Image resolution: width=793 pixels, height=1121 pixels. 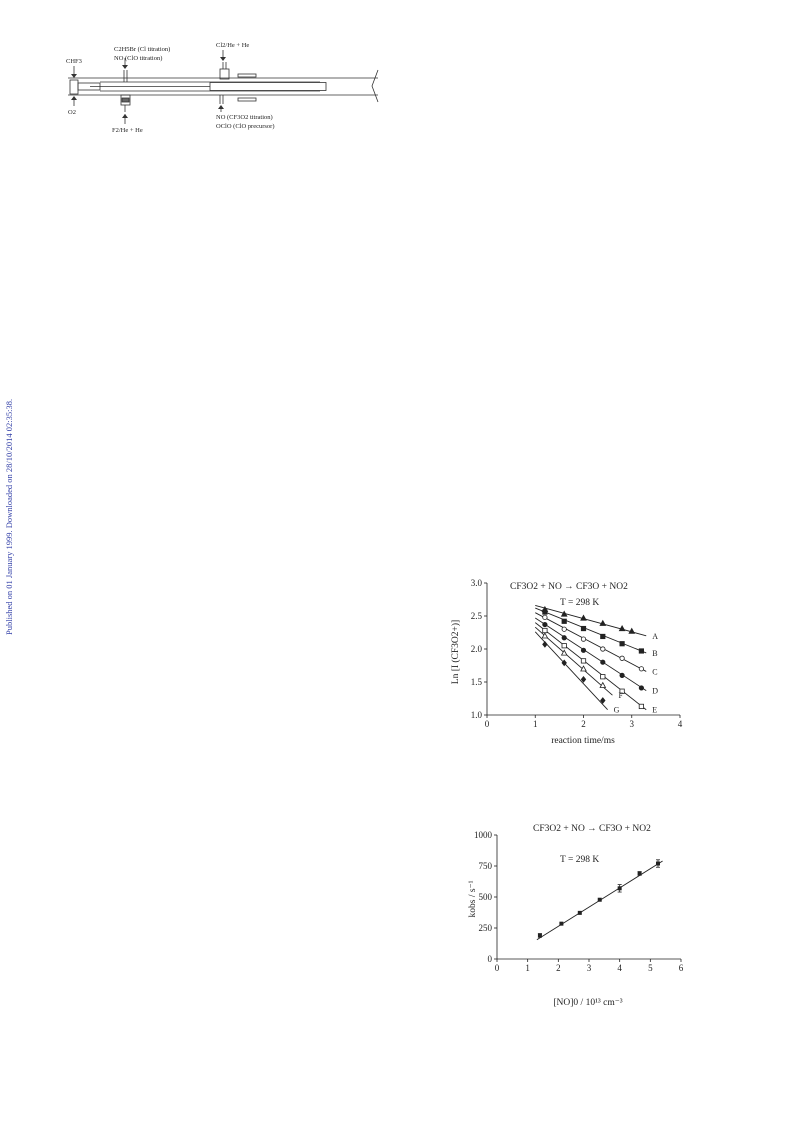 What do you see at coordinates (650, 968) in the screenshot?
I see `chart2-xtick-label: 5` at bounding box center [650, 968].